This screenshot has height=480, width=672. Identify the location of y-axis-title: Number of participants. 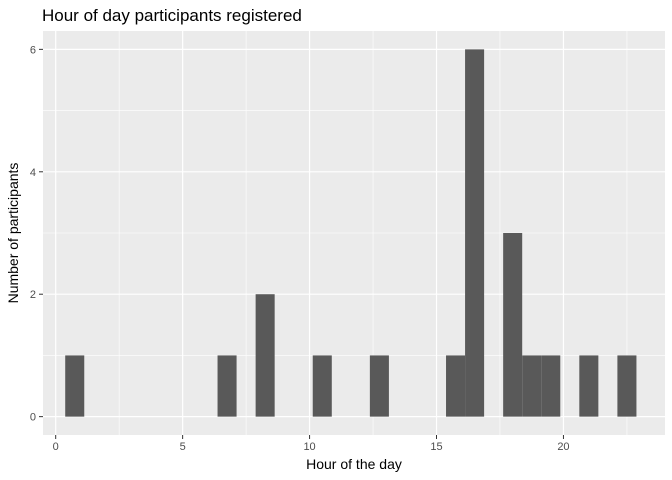
(13, 233).